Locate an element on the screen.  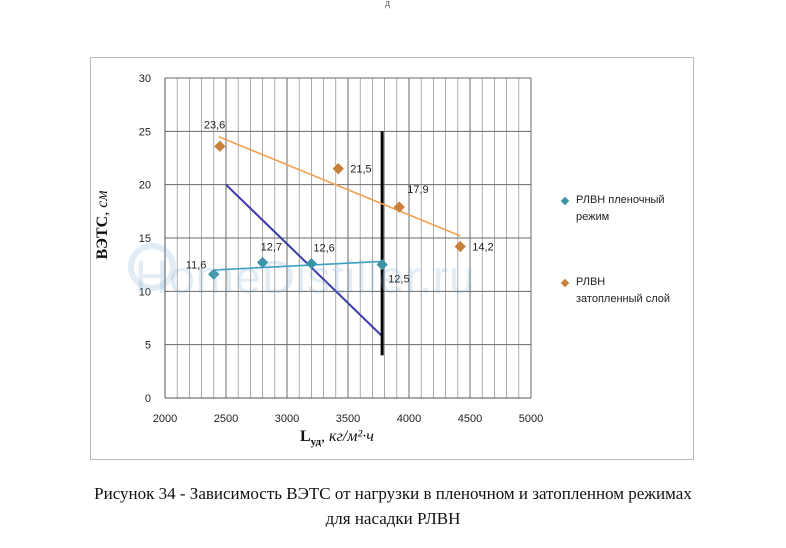
x-axis-title: Lуд, кг/м²·ч is located at coordinates (337, 438).